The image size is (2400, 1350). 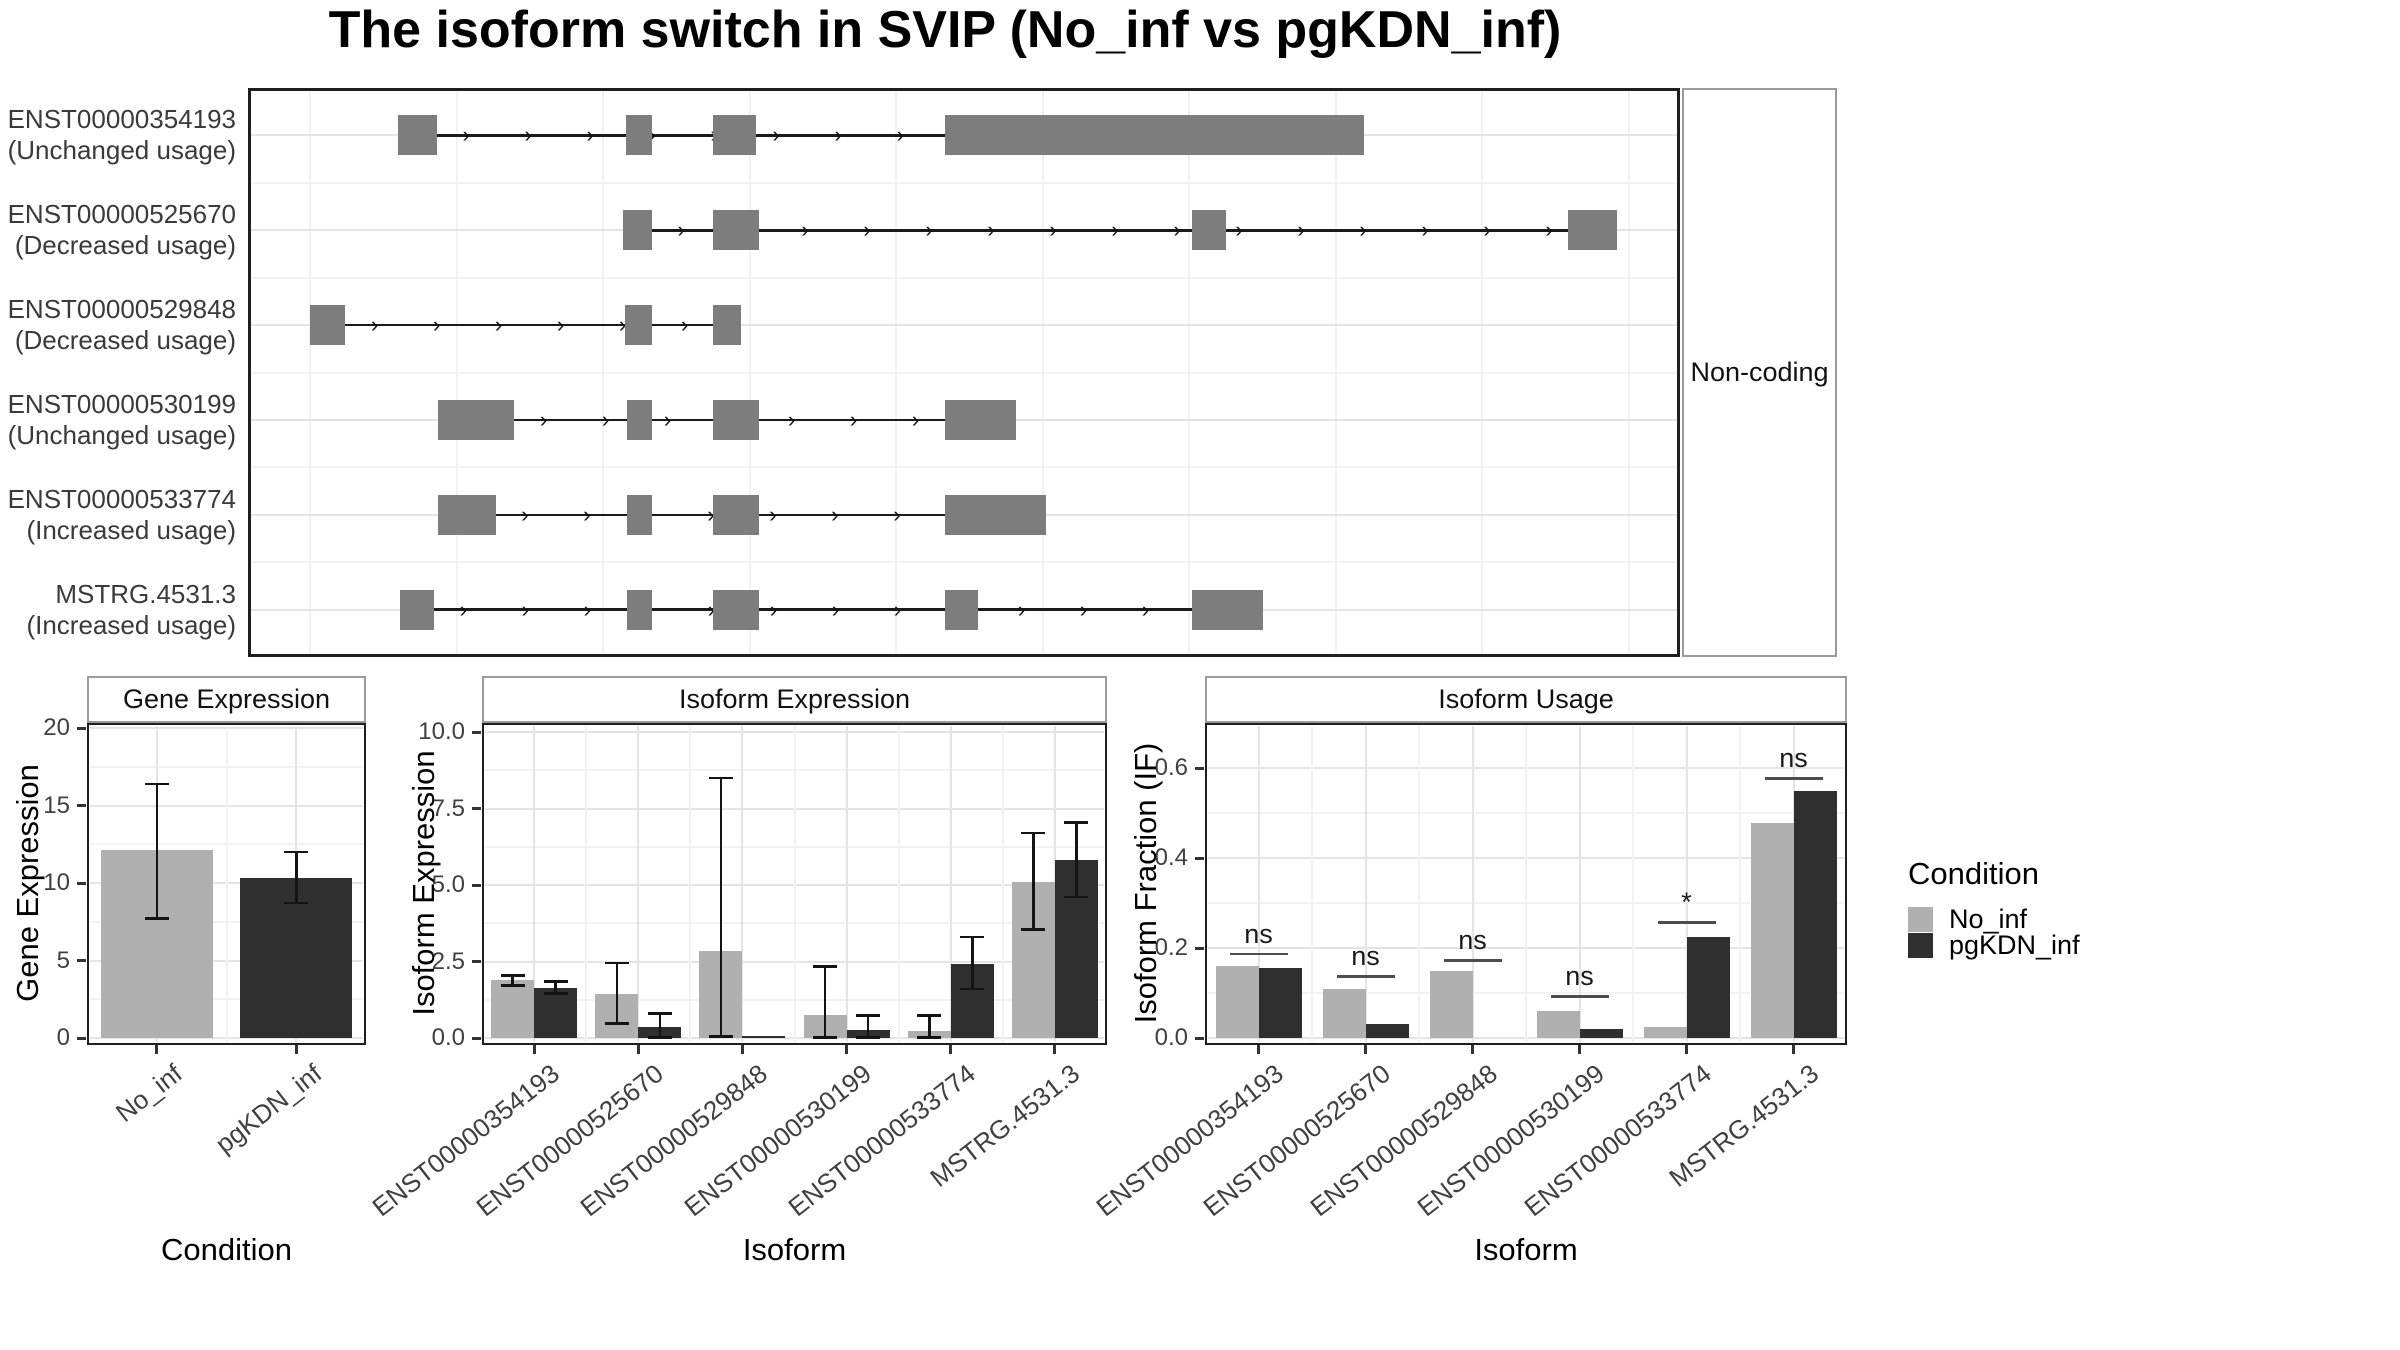 What do you see at coordinates (63, 1037) in the screenshot?
I see `y-tick-label: 0` at bounding box center [63, 1037].